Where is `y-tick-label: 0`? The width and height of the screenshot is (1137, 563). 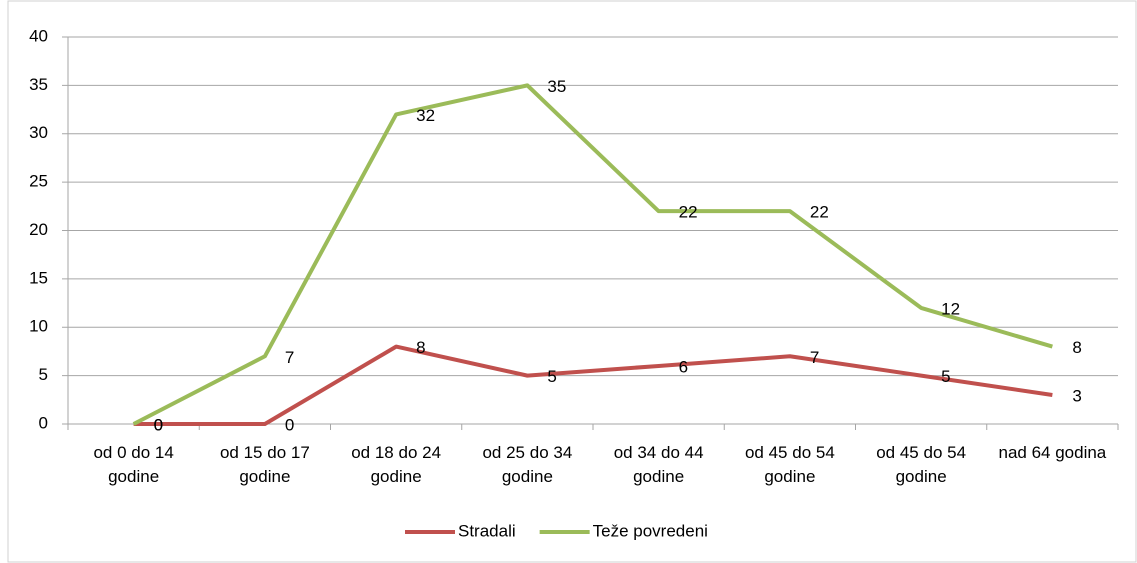 y-tick-label: 0 is located at coordinates (43, 422).